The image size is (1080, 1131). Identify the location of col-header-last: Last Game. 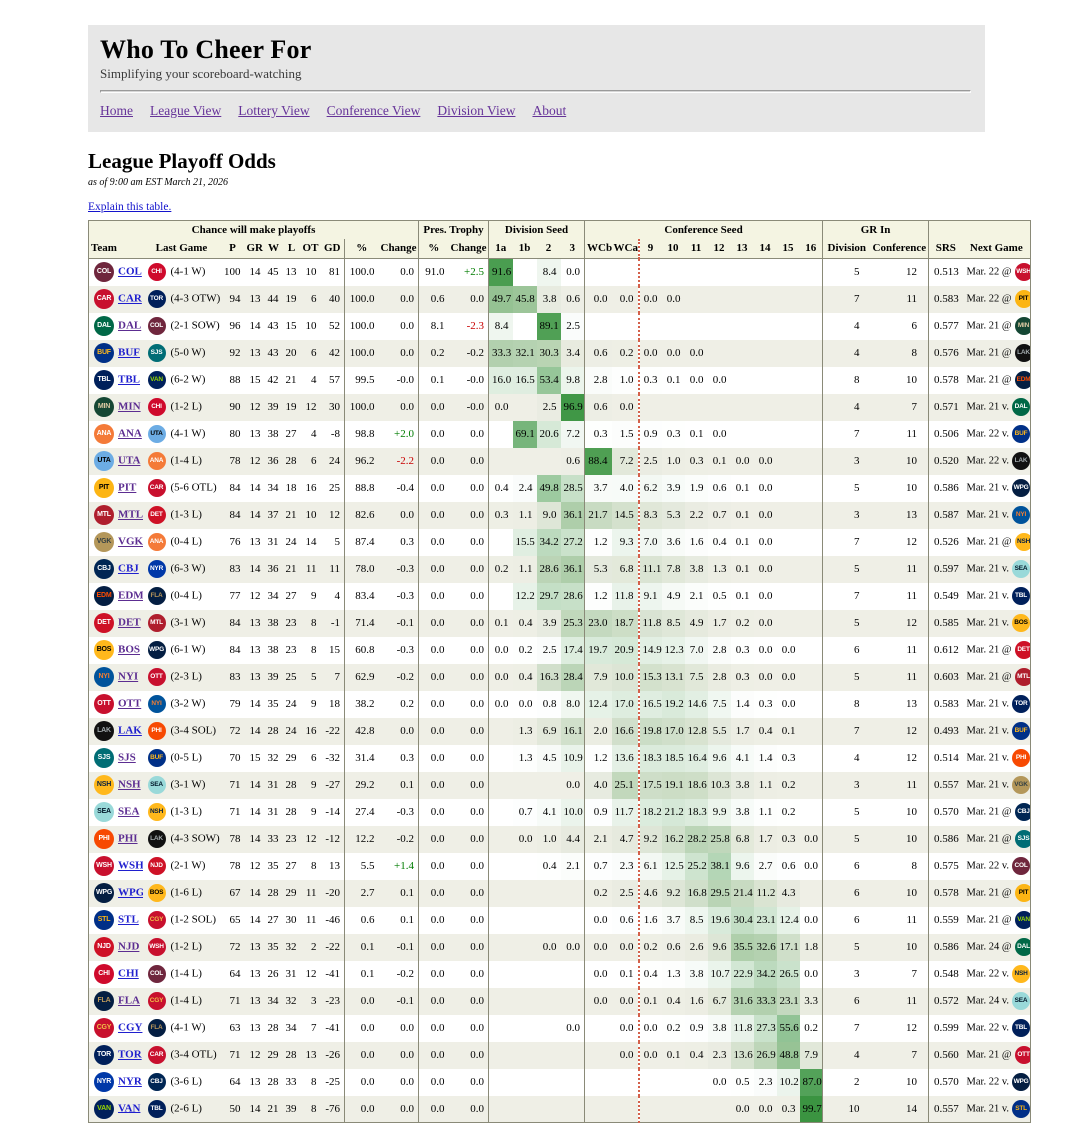
(181, 248).